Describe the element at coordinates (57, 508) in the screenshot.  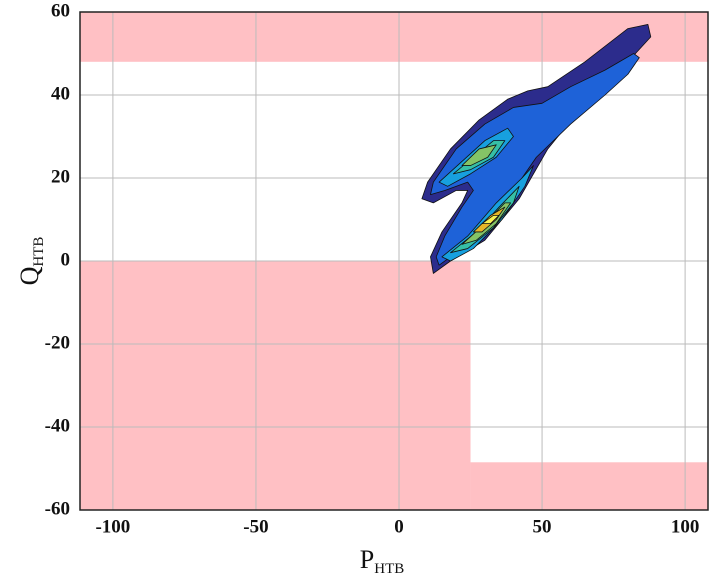
I see `y-tick-label: -60` at that location.